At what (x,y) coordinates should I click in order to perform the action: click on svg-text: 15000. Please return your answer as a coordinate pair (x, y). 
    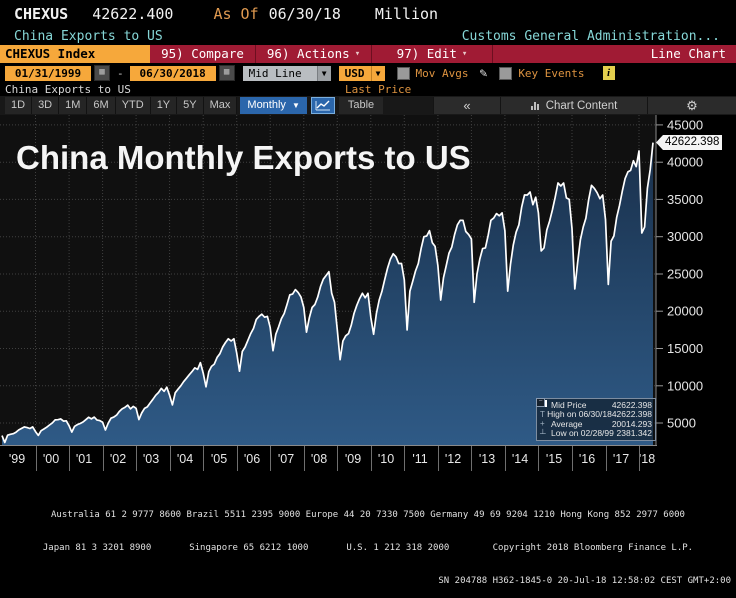
    Looking at the image, I should click on (685, 348).